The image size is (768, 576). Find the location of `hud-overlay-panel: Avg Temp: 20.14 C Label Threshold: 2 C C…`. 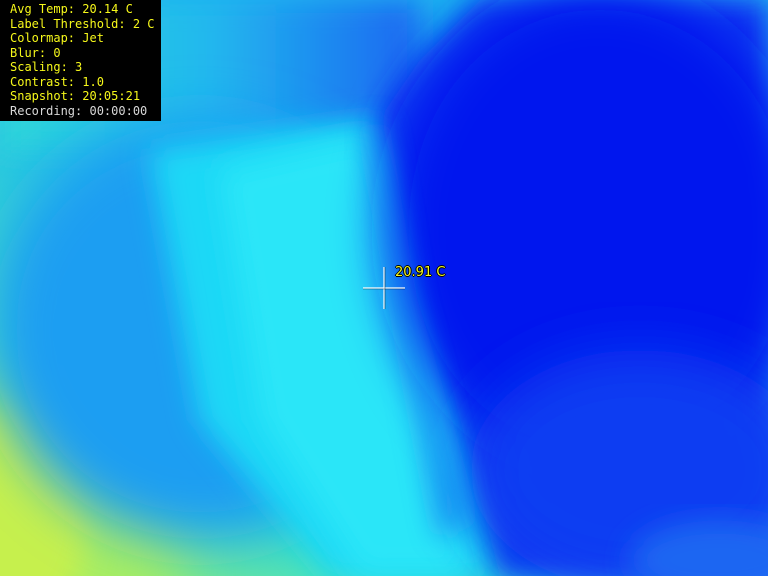

hud-overlay-panel: Avg Temp: 20.14 C Label Threshold: 2 C C… is located at coordinates (80, 60).